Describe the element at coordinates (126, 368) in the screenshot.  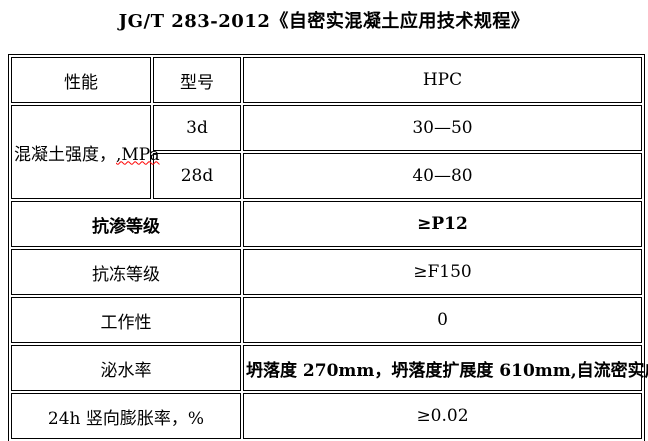
I see `bleeding-label-cell: 泌水率` at that location.